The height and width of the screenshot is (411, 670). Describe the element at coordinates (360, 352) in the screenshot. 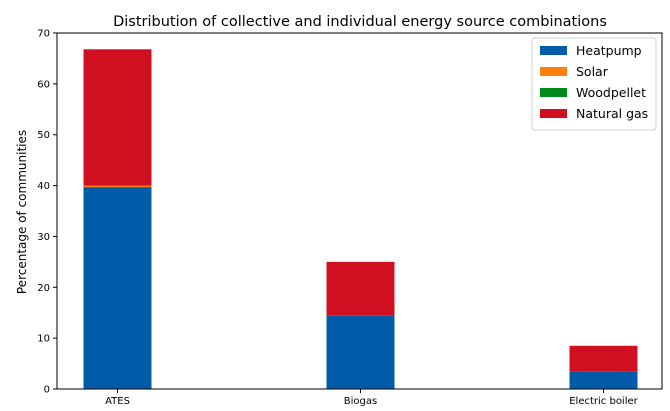

I see `bar-biogas-heatpump` at that location.